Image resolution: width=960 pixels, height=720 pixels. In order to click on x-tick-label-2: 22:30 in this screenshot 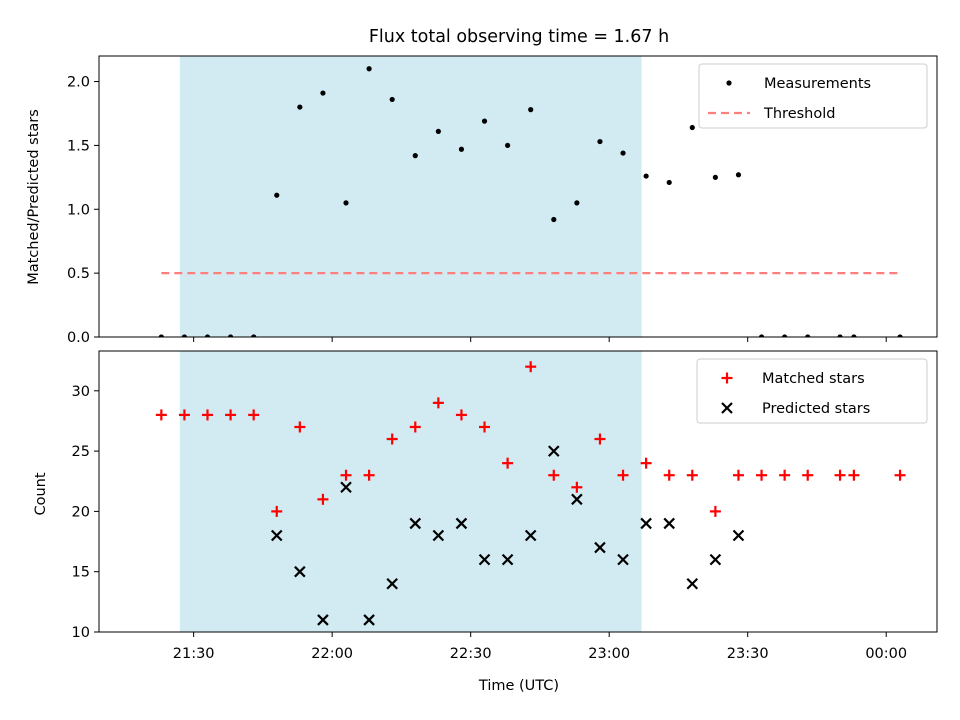, I will do `click(471, 654)`.